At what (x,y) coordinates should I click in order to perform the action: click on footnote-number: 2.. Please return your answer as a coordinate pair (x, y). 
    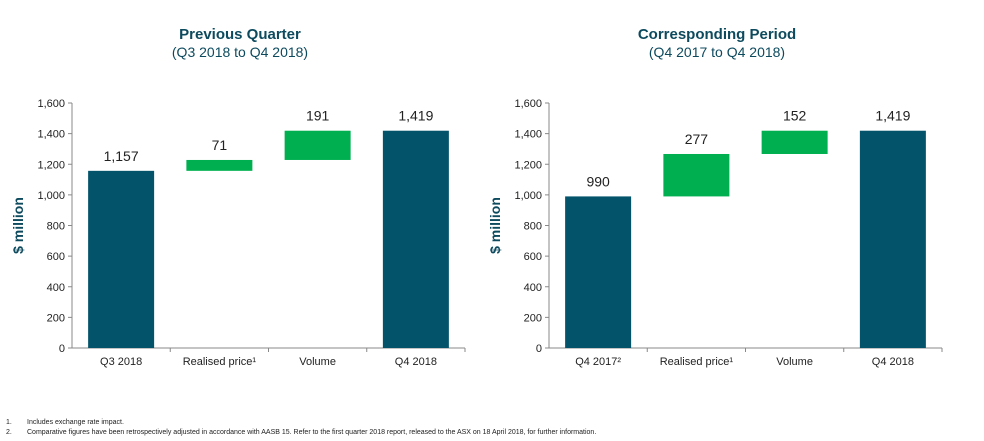
    Looking at the image, I should click on (9, 432).